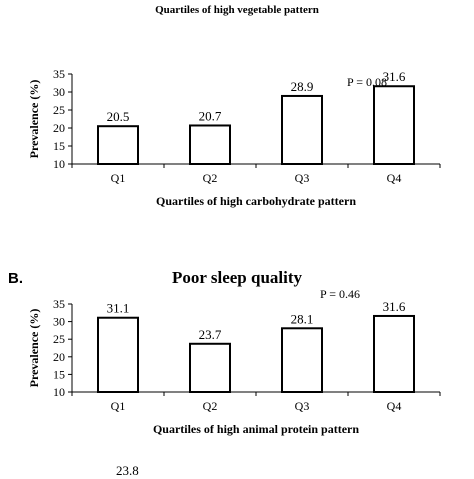 Image resolution: width=474 pixels, height=479 pixels. What do you see at coordinates (118, 308) in the screenshot?
I see `data-label-q1: 31.1` at bounding box center [118, 308].